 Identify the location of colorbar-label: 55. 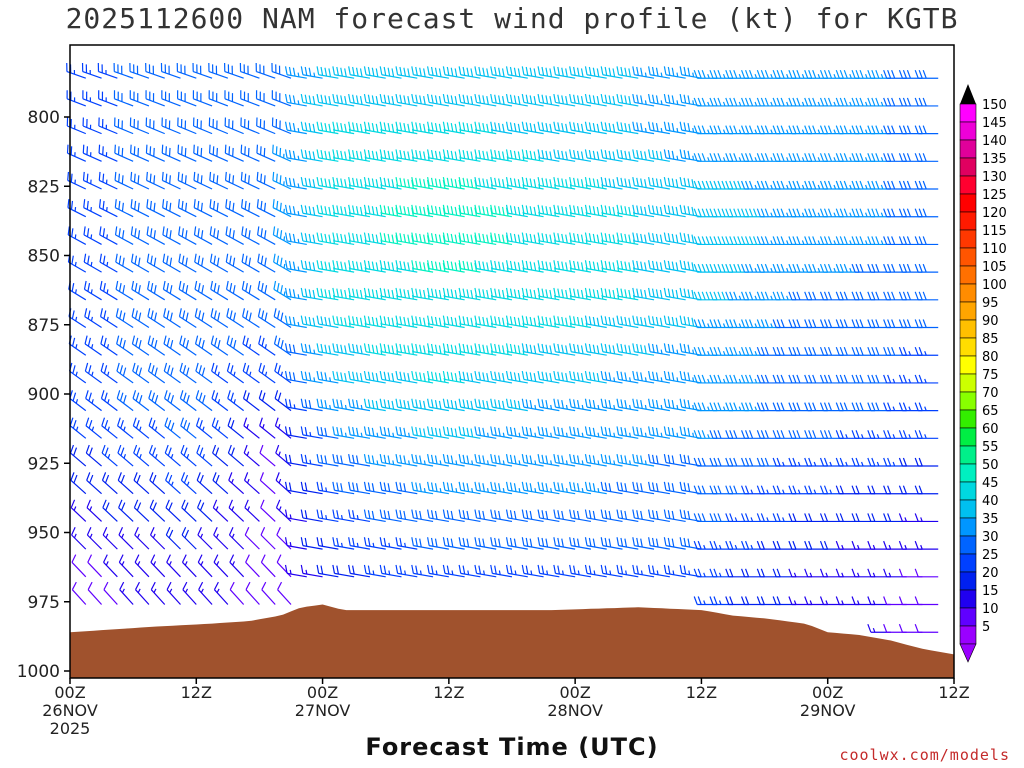
(990, 447).